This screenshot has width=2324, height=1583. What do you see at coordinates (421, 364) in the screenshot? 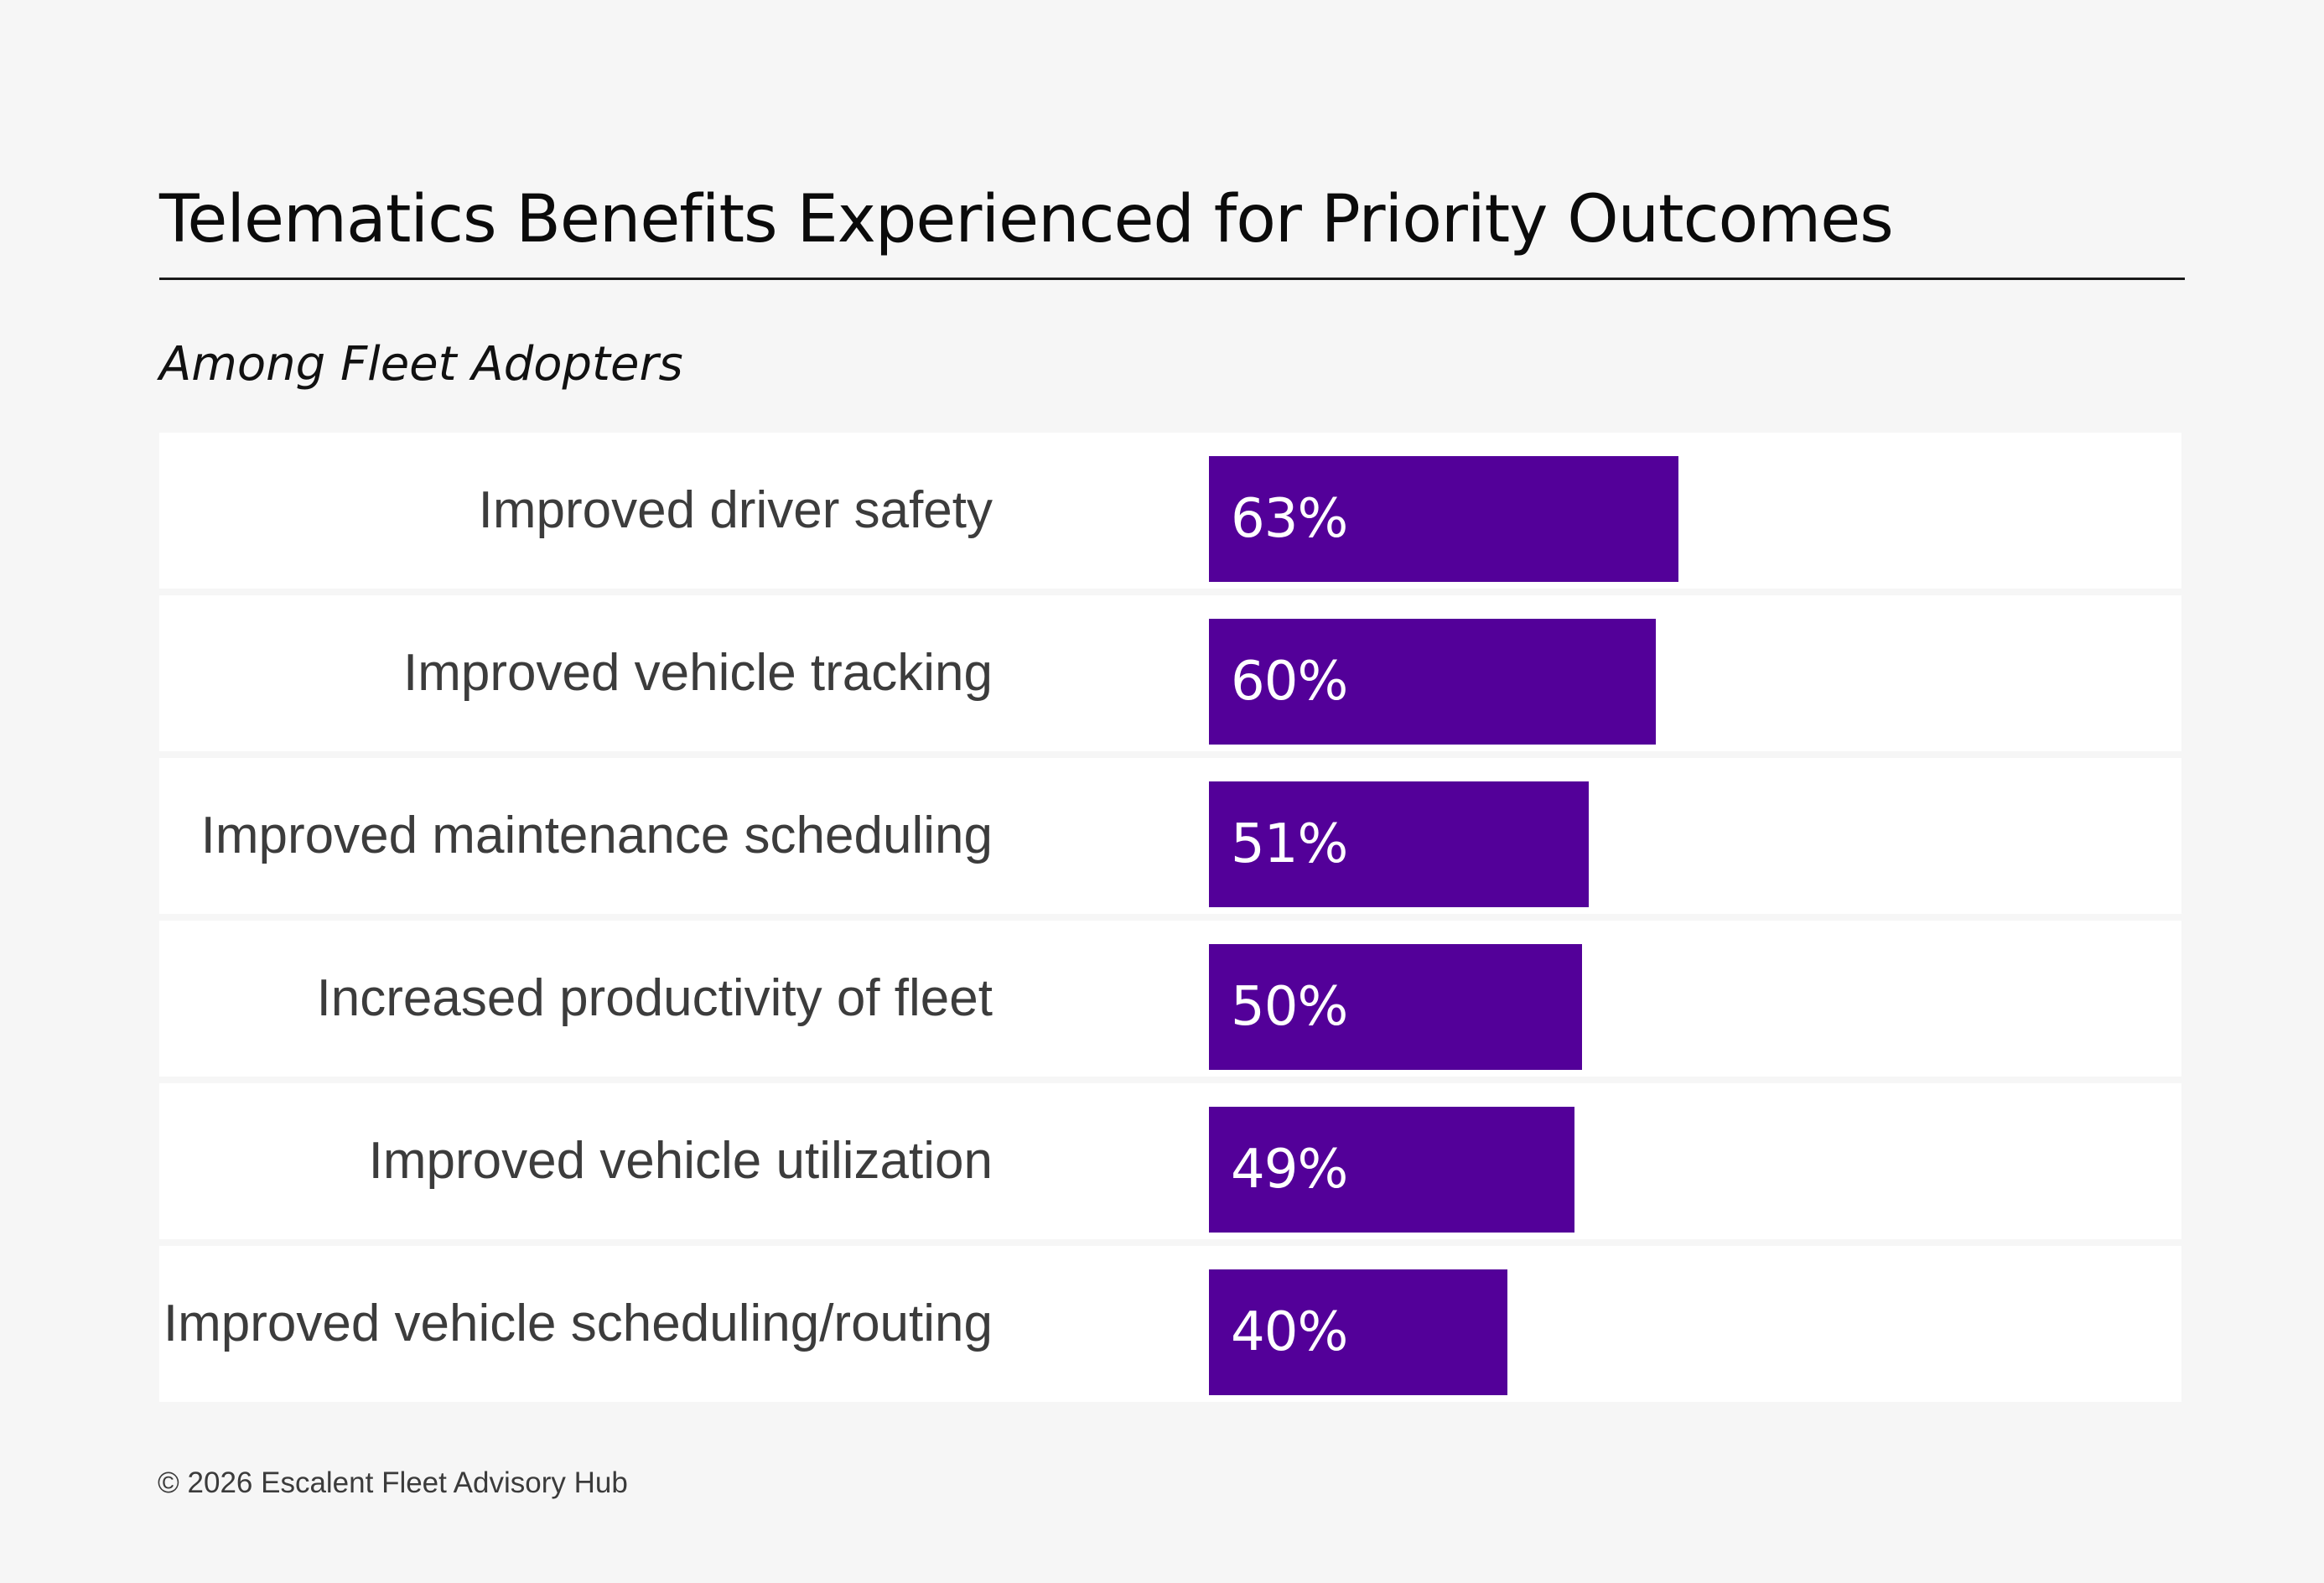
I see `chart-subtitle: Among Fleet Adopters` at bounding box center [421, 364].